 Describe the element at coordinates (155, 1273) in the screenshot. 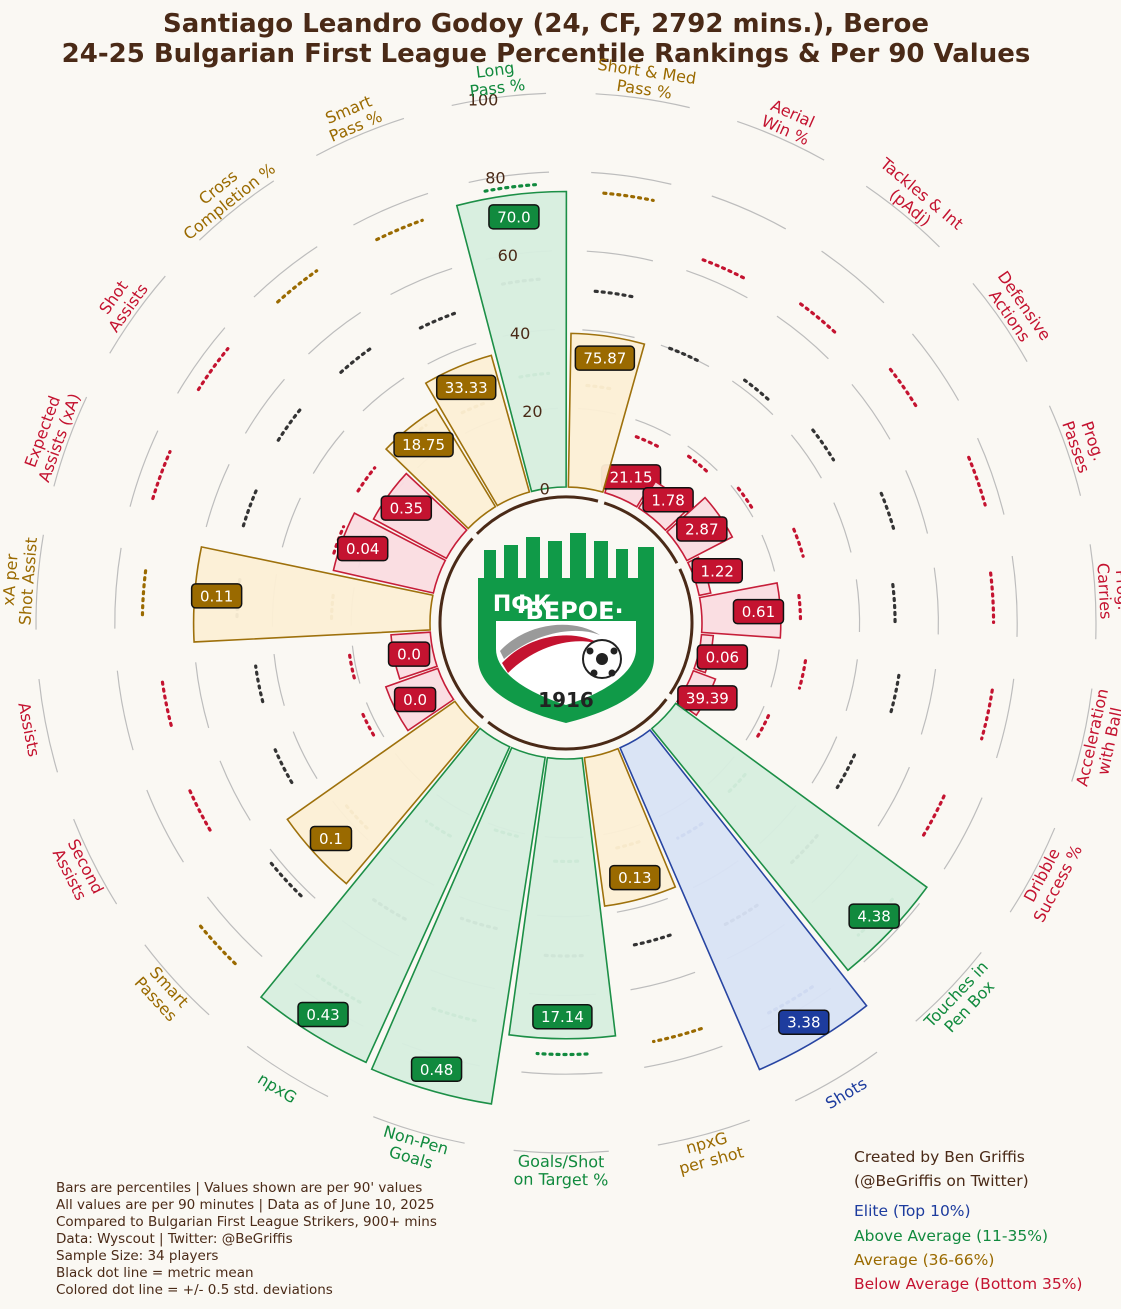

I see `footer-note-6: Black dot line = metric mean` at that location.